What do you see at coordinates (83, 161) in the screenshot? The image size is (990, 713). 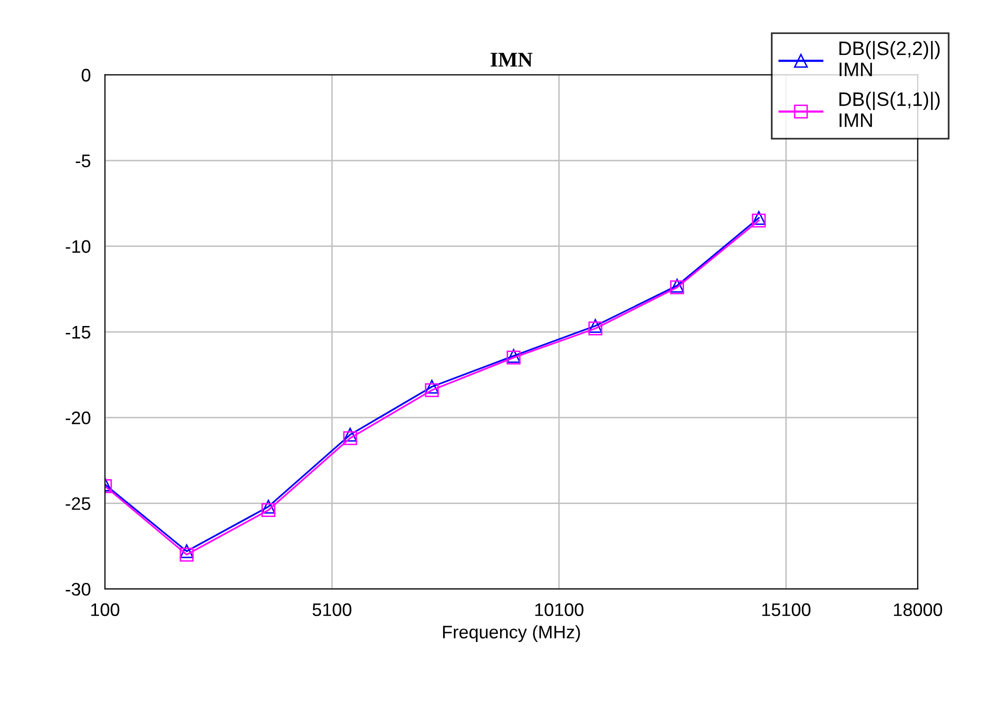 I see `y-tick-label: -5` at bounding box center [83, 161].